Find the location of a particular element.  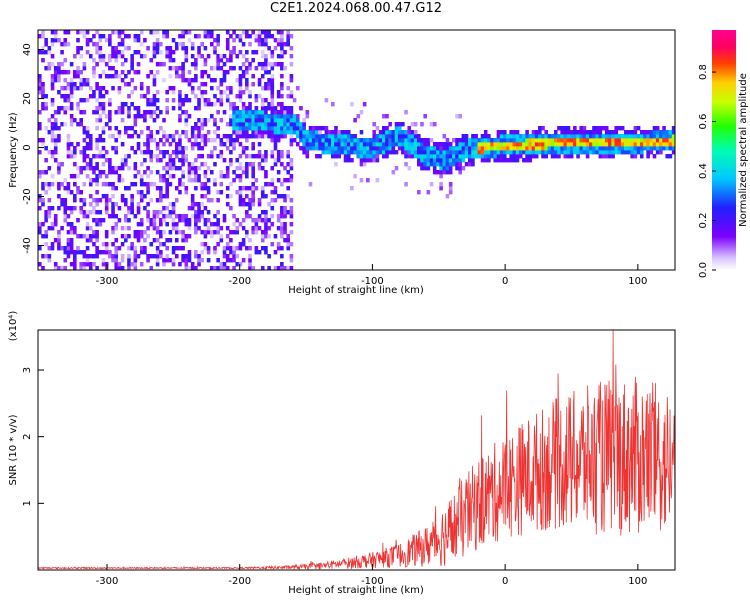

y-tick-label: 40 is located at coordinates (27, 49).